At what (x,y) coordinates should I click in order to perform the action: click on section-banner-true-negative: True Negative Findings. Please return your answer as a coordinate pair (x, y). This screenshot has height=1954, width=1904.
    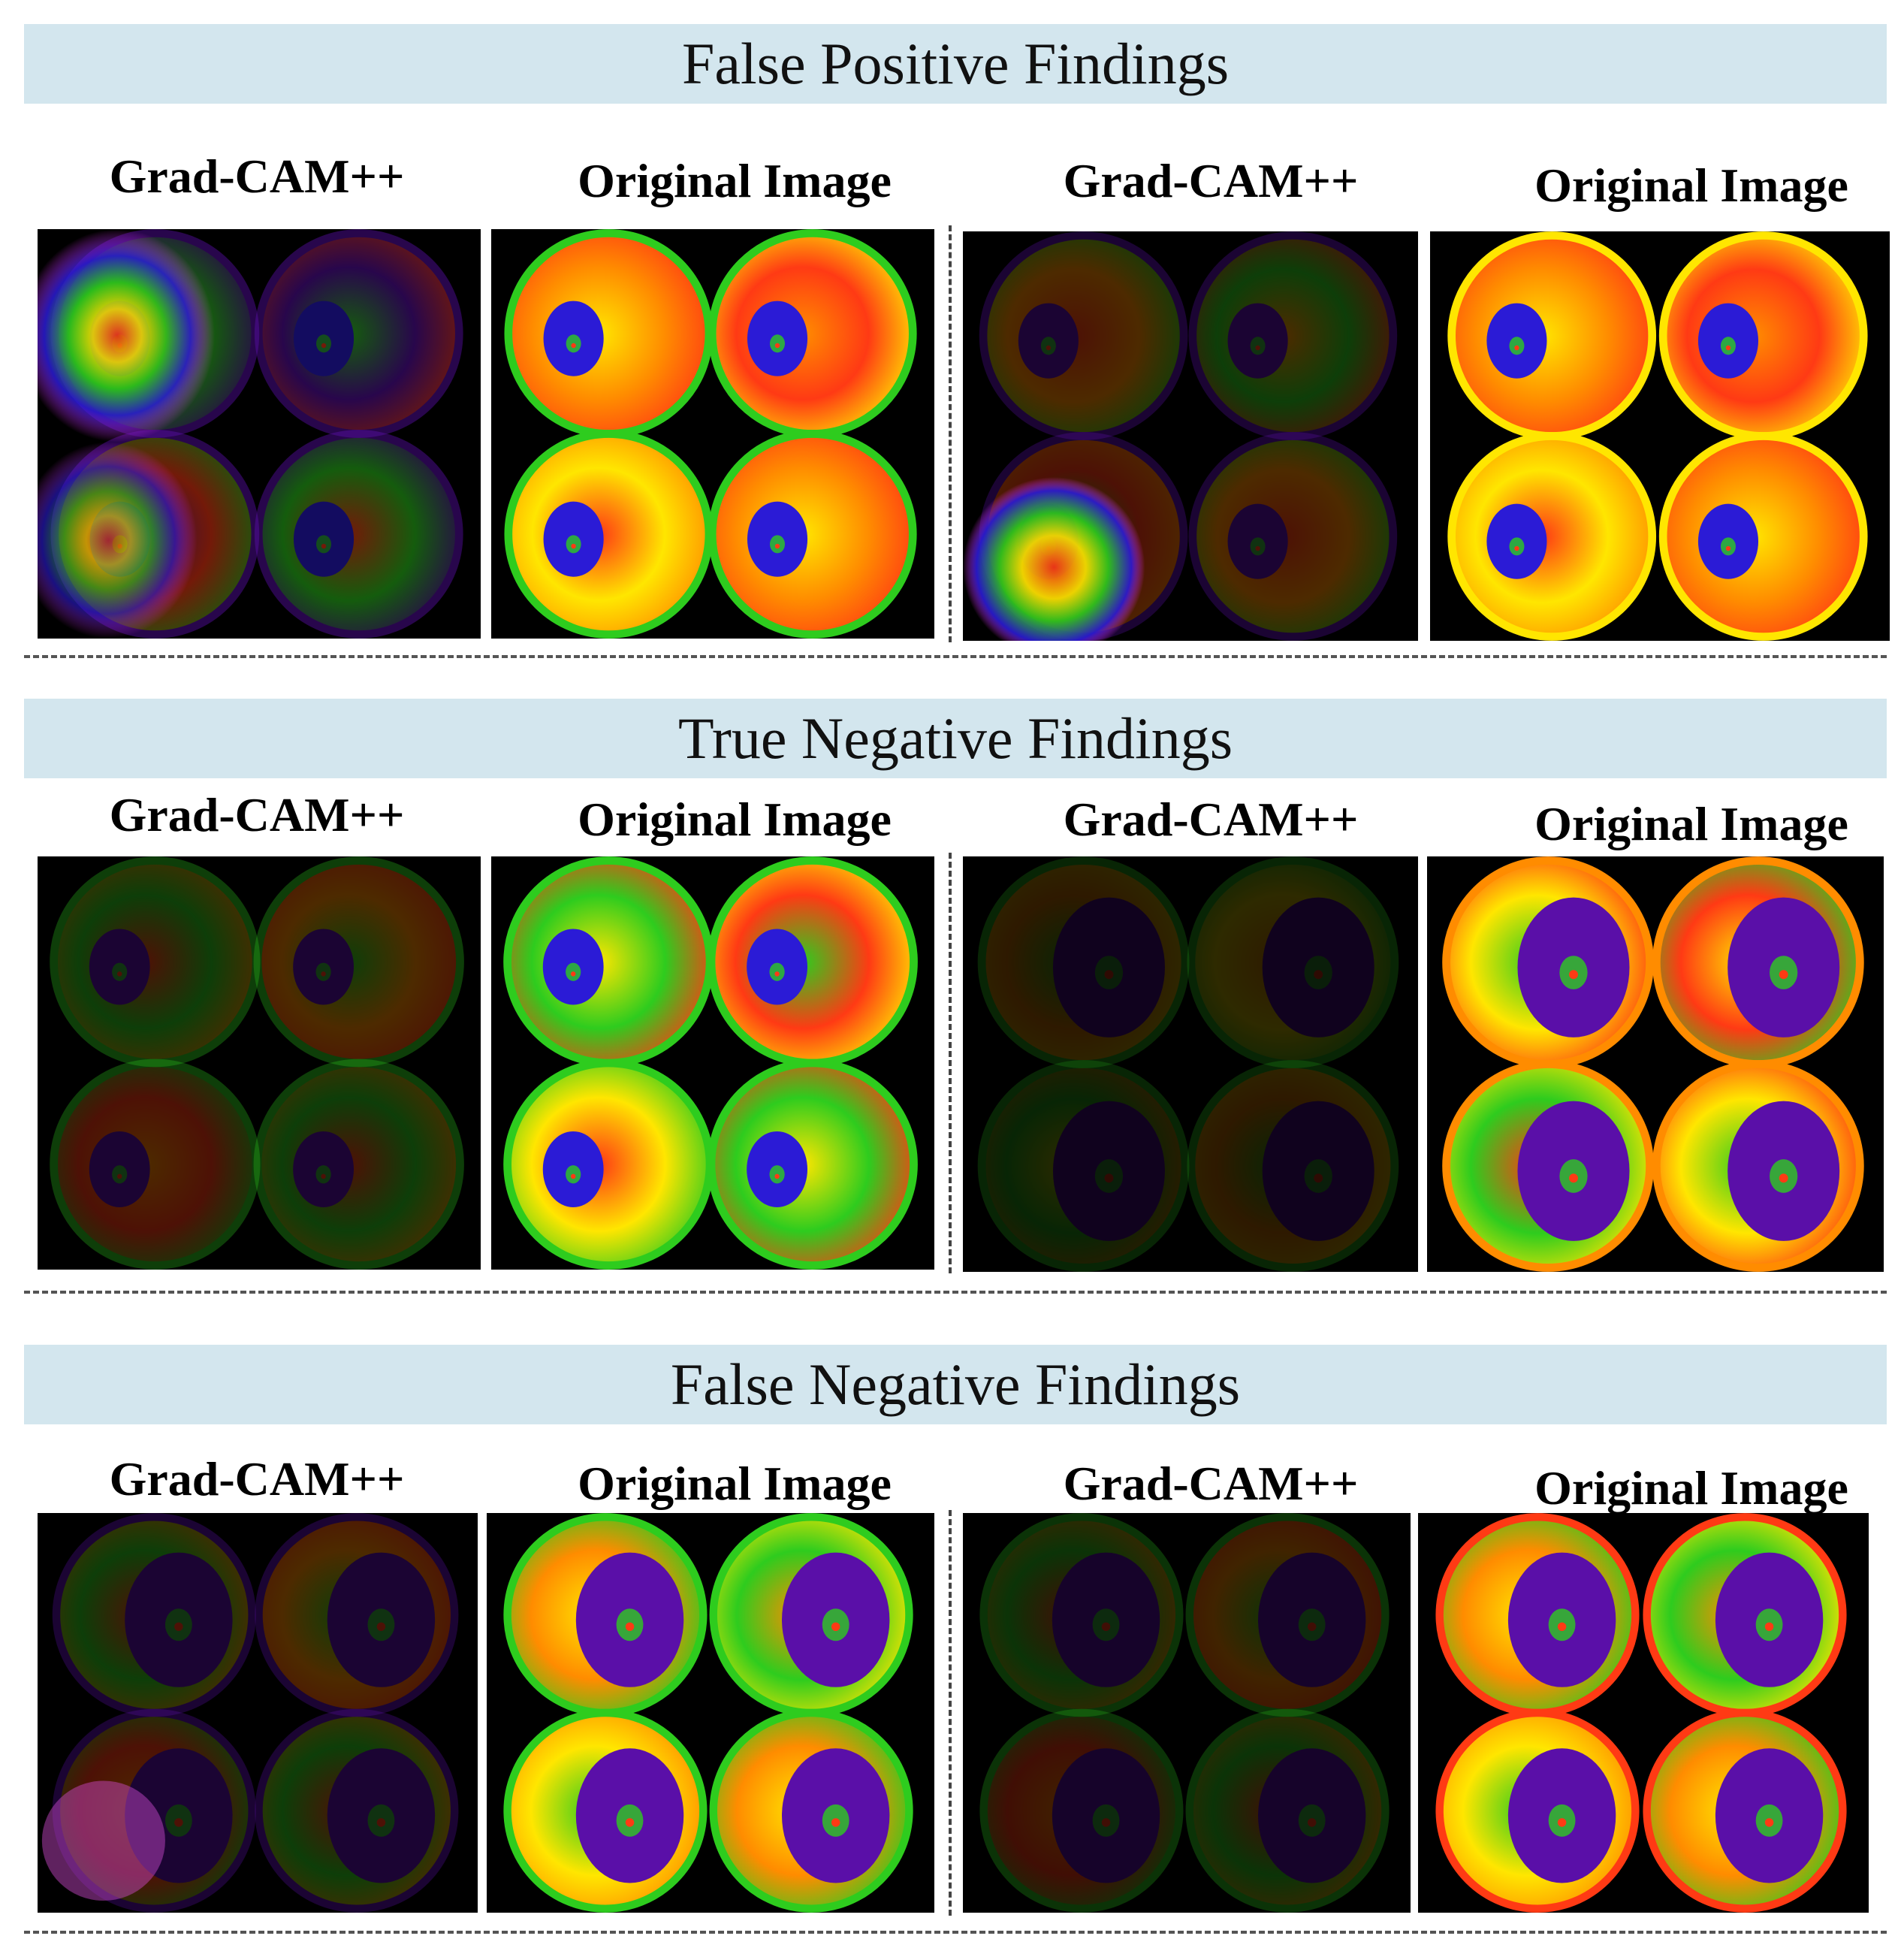
    Looking at the image, I should click on (955, 738).